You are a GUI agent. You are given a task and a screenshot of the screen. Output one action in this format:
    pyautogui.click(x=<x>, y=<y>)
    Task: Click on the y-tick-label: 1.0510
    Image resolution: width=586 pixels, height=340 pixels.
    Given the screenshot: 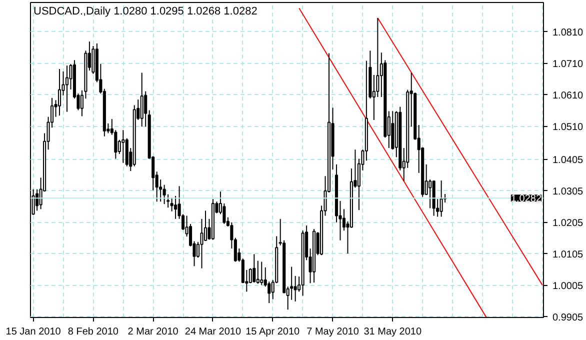 What is the action you would take?
    pyautogui.click(x=568, y=127)
    